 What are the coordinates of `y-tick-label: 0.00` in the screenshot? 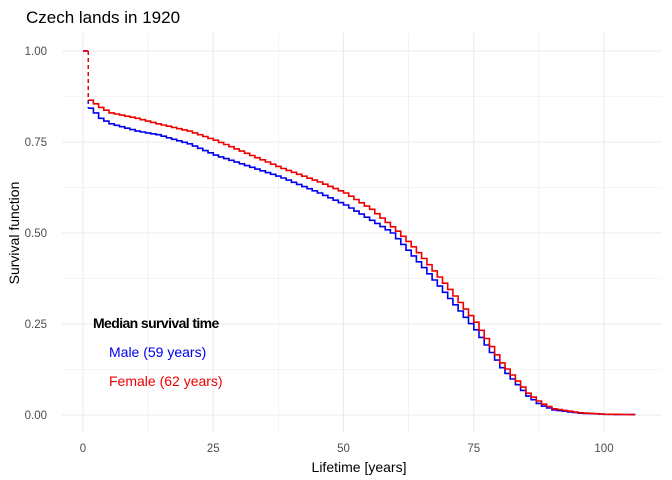 It's located at (36, 416).